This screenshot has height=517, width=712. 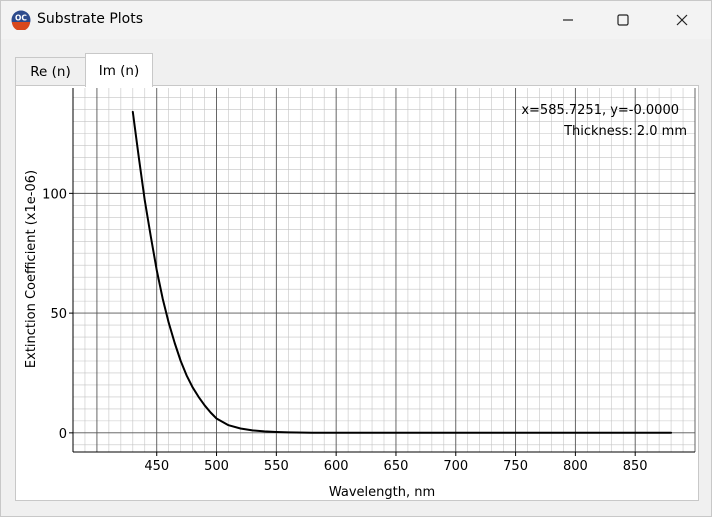 I want to click on tab-im-n: Im (n), so click(x=119, y=70).